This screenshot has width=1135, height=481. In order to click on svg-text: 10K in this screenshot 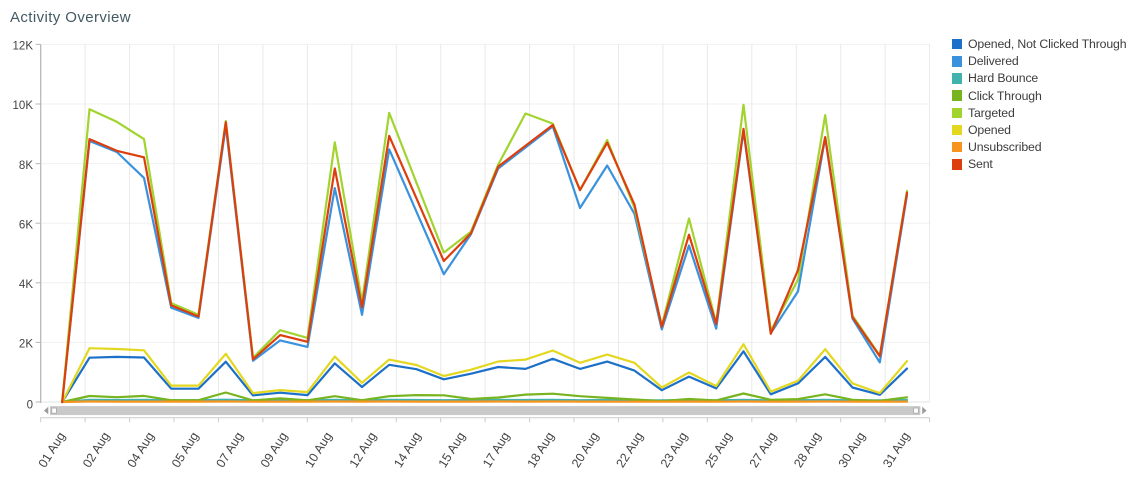, I will do `click(23, 106)`.